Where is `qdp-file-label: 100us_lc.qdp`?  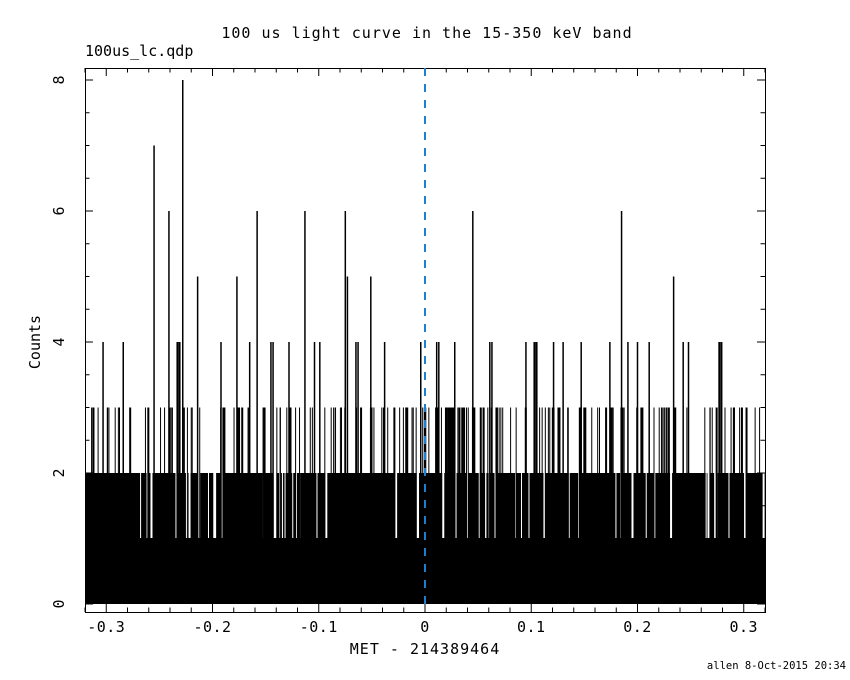 qdp-file-label: 100us_lc.qdp is located at coordinates (139, 51).